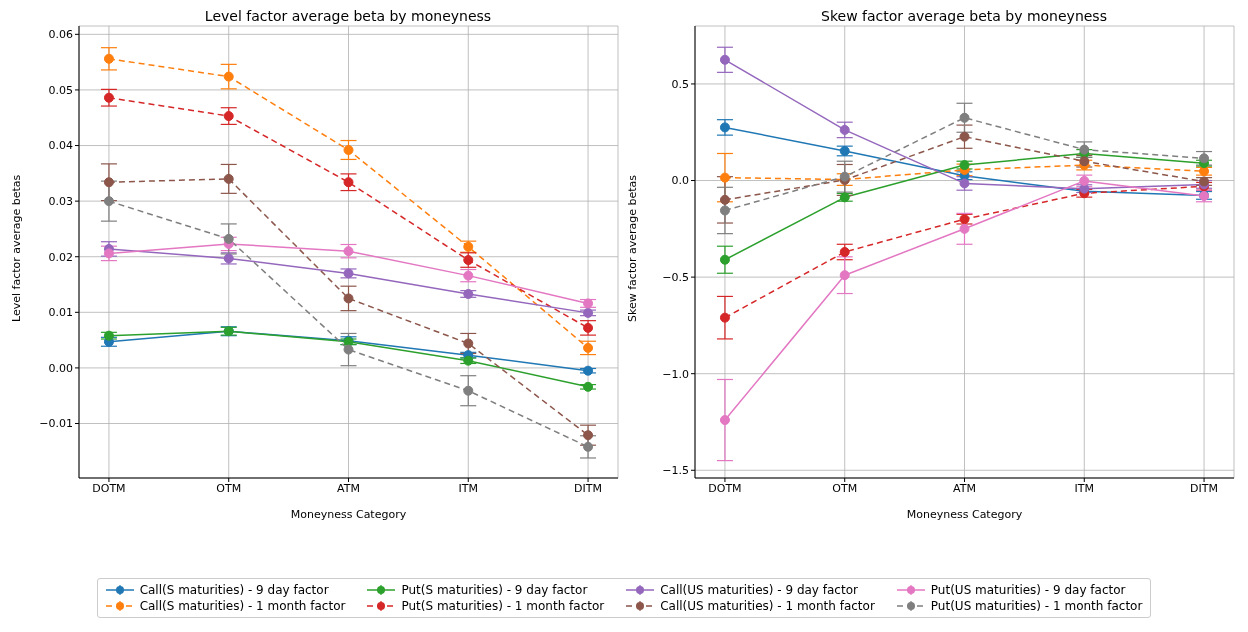 The height and width of the screenshot is (632, 1248). Describe the element at coordinates (675, 471) in the screenshot. I see `y-tick-label: −1.5` at that location.